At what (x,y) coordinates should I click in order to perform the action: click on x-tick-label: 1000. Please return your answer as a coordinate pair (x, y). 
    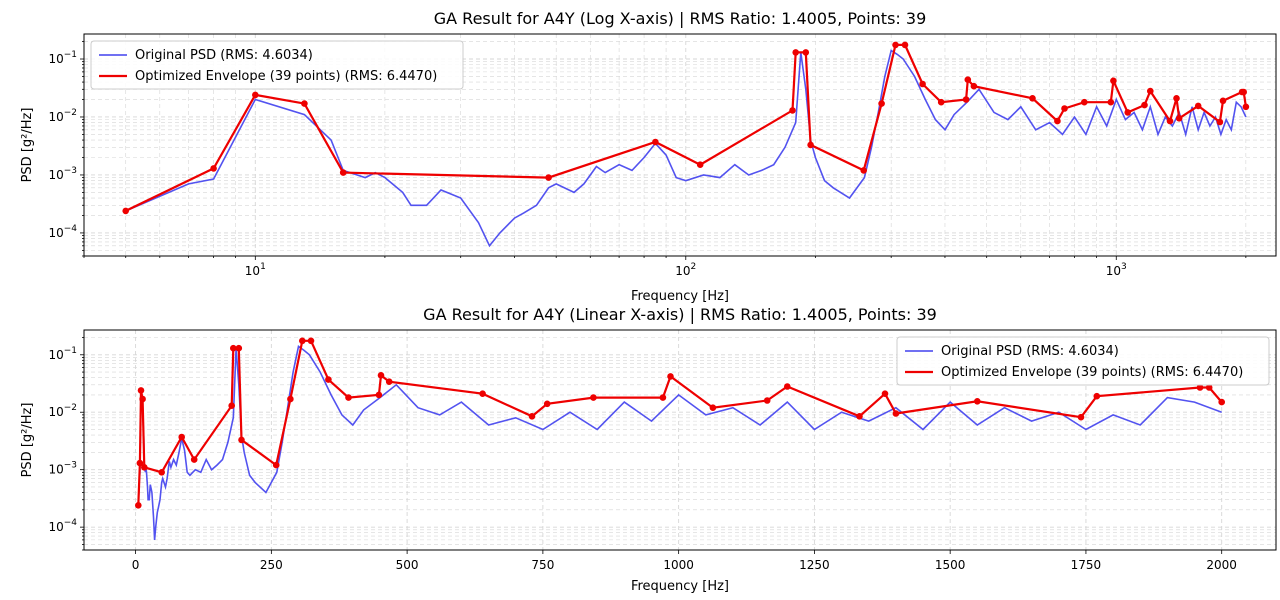
    Looking at the image, I should click on (678, 565).